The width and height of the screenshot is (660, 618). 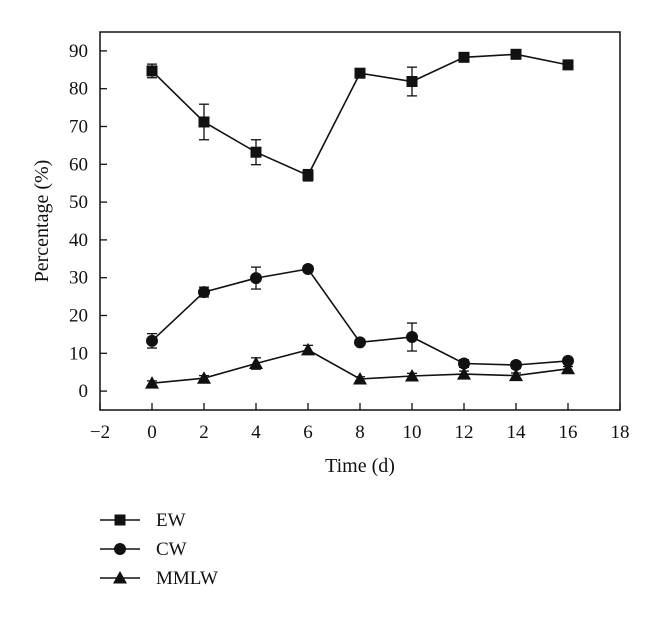 I want to click on x-tick-label: 16, so click(x=568, y=432).